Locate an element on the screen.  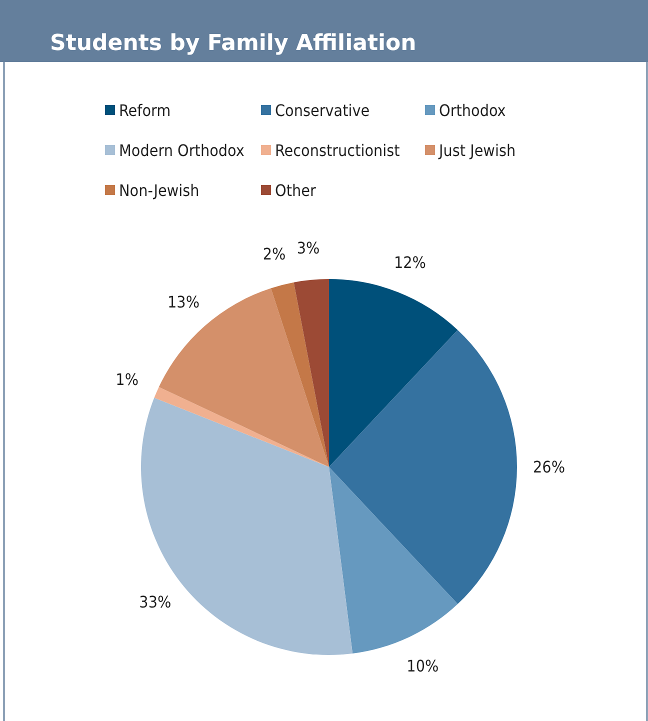
legend-label: Modern Orthodox is located at coordinates (181, 150).